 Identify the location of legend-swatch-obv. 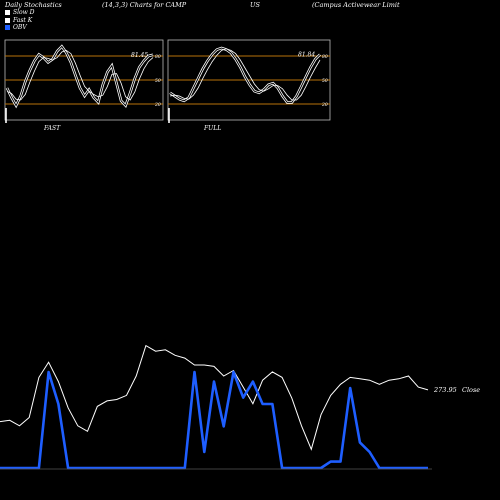
(7, 28).